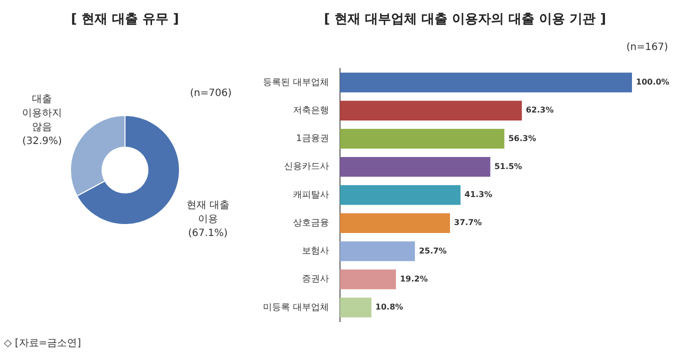 The width and height of the screenshot is (680, 356). I want to click on y-tick-label: 신용카드사, so click(306, 167).